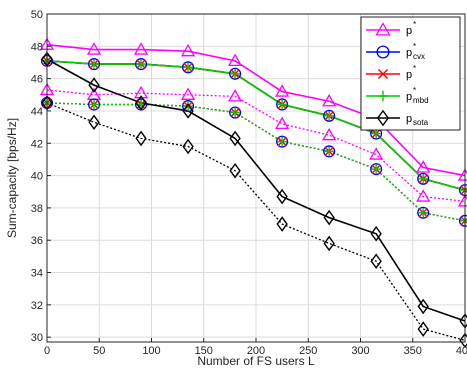 The height and width of the screenshot is (369, 467). I want to click on legend-sub: sota, so click(421, 122).